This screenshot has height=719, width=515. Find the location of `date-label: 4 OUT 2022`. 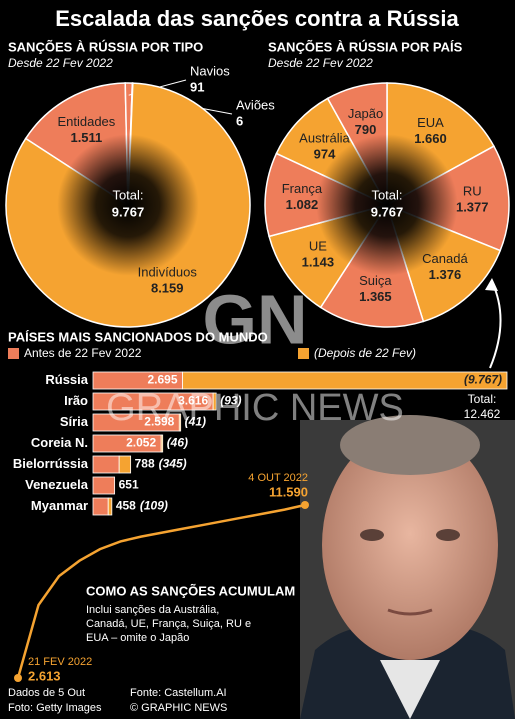

date-label: 4 OUT 2022 is located at coordinates (278, 478).